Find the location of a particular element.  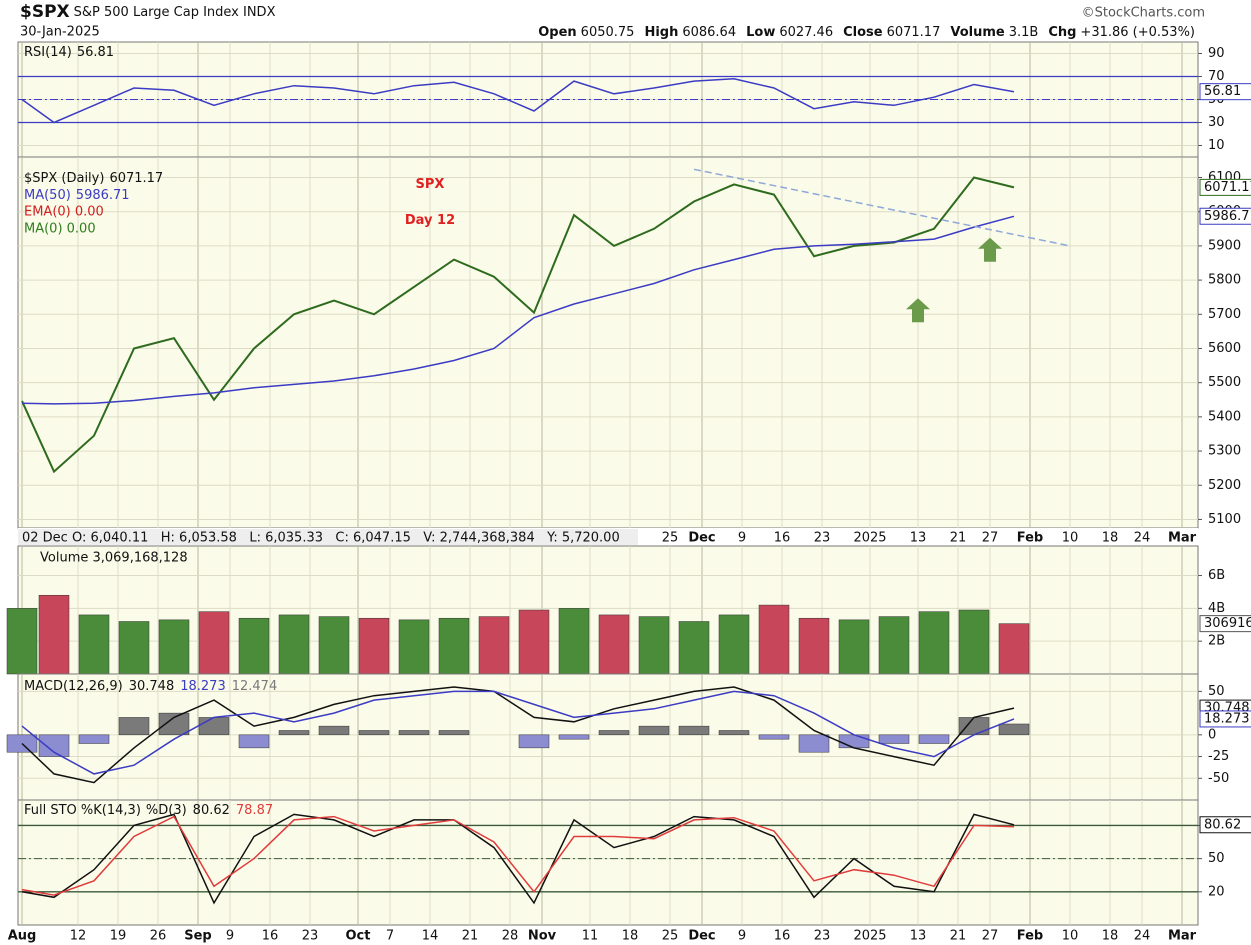

panel-background is located at coordinates (608, 737).